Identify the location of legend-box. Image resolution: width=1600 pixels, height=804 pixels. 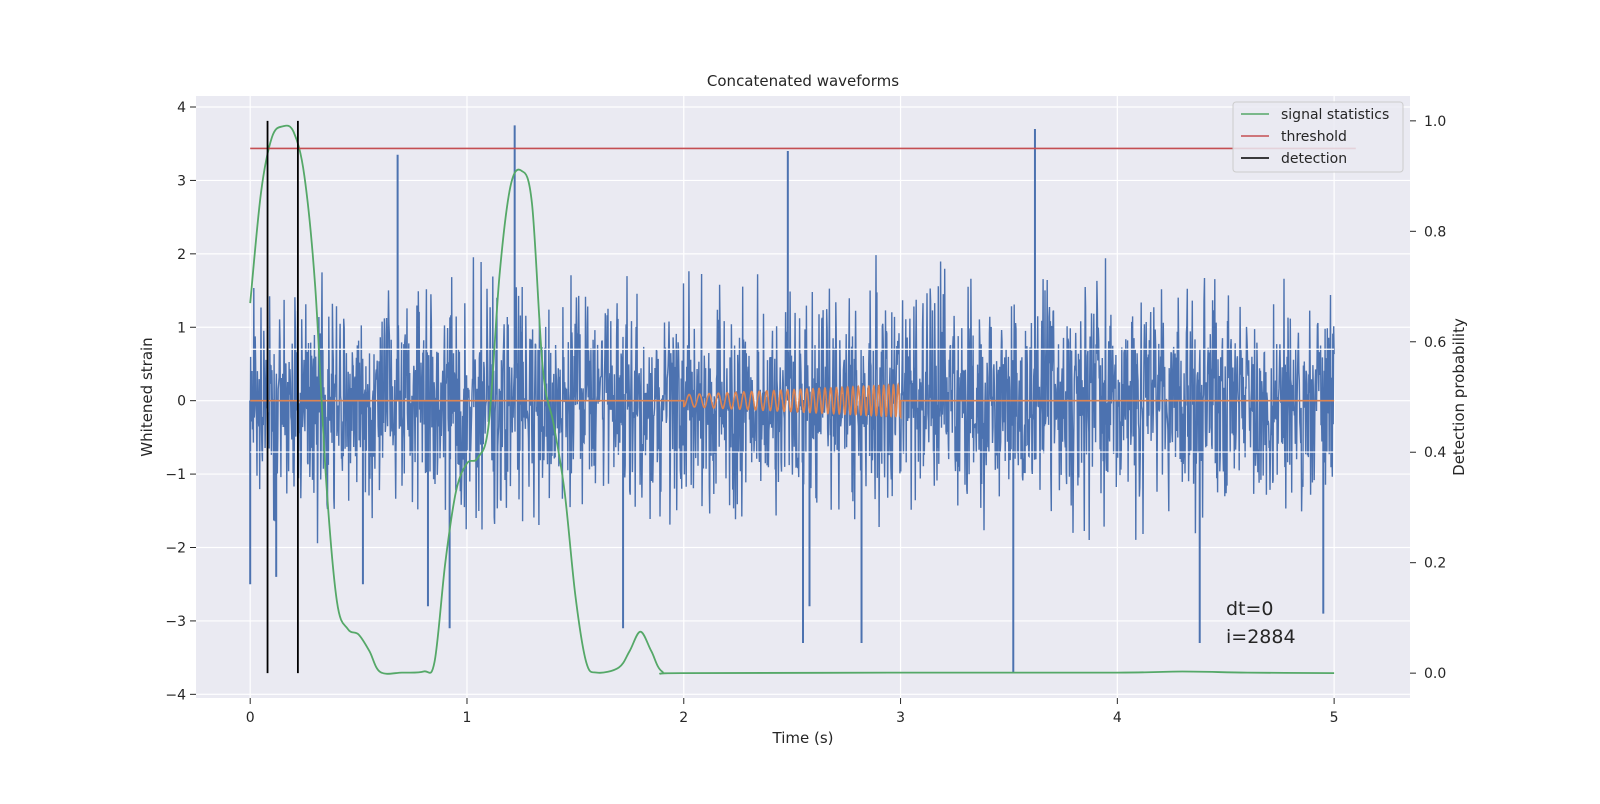
(1318, 137).